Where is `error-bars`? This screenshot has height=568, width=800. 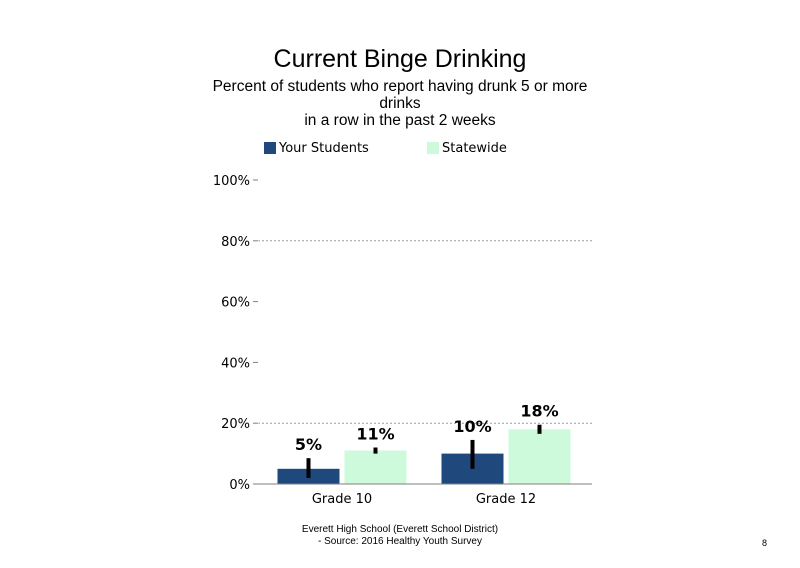
error-bars is located at coordinates (424, 451).